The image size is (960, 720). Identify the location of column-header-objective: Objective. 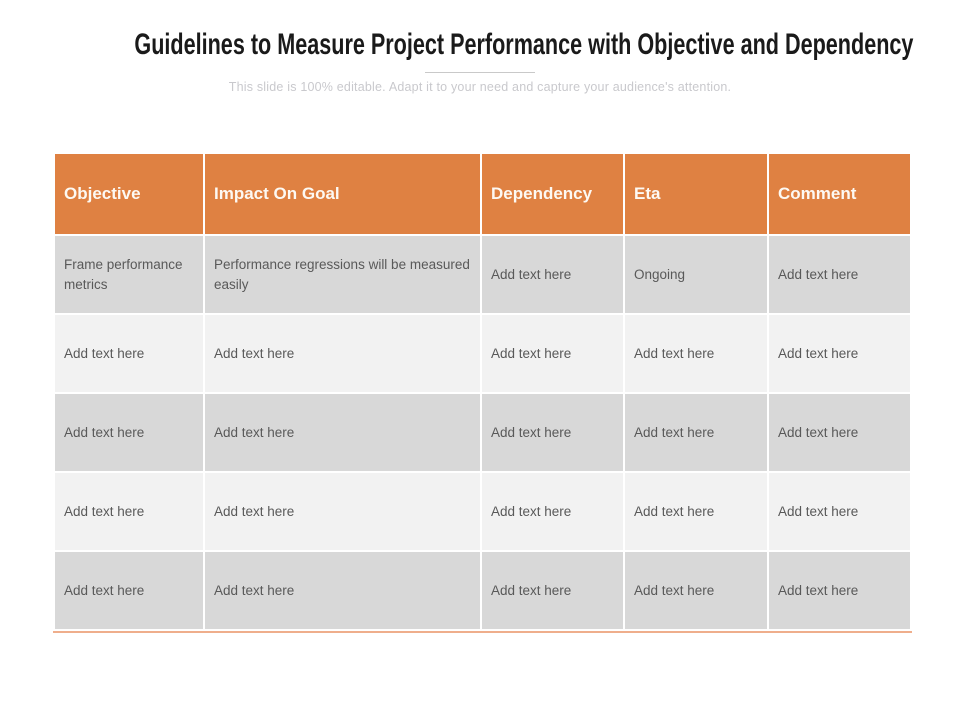
(129, 194).